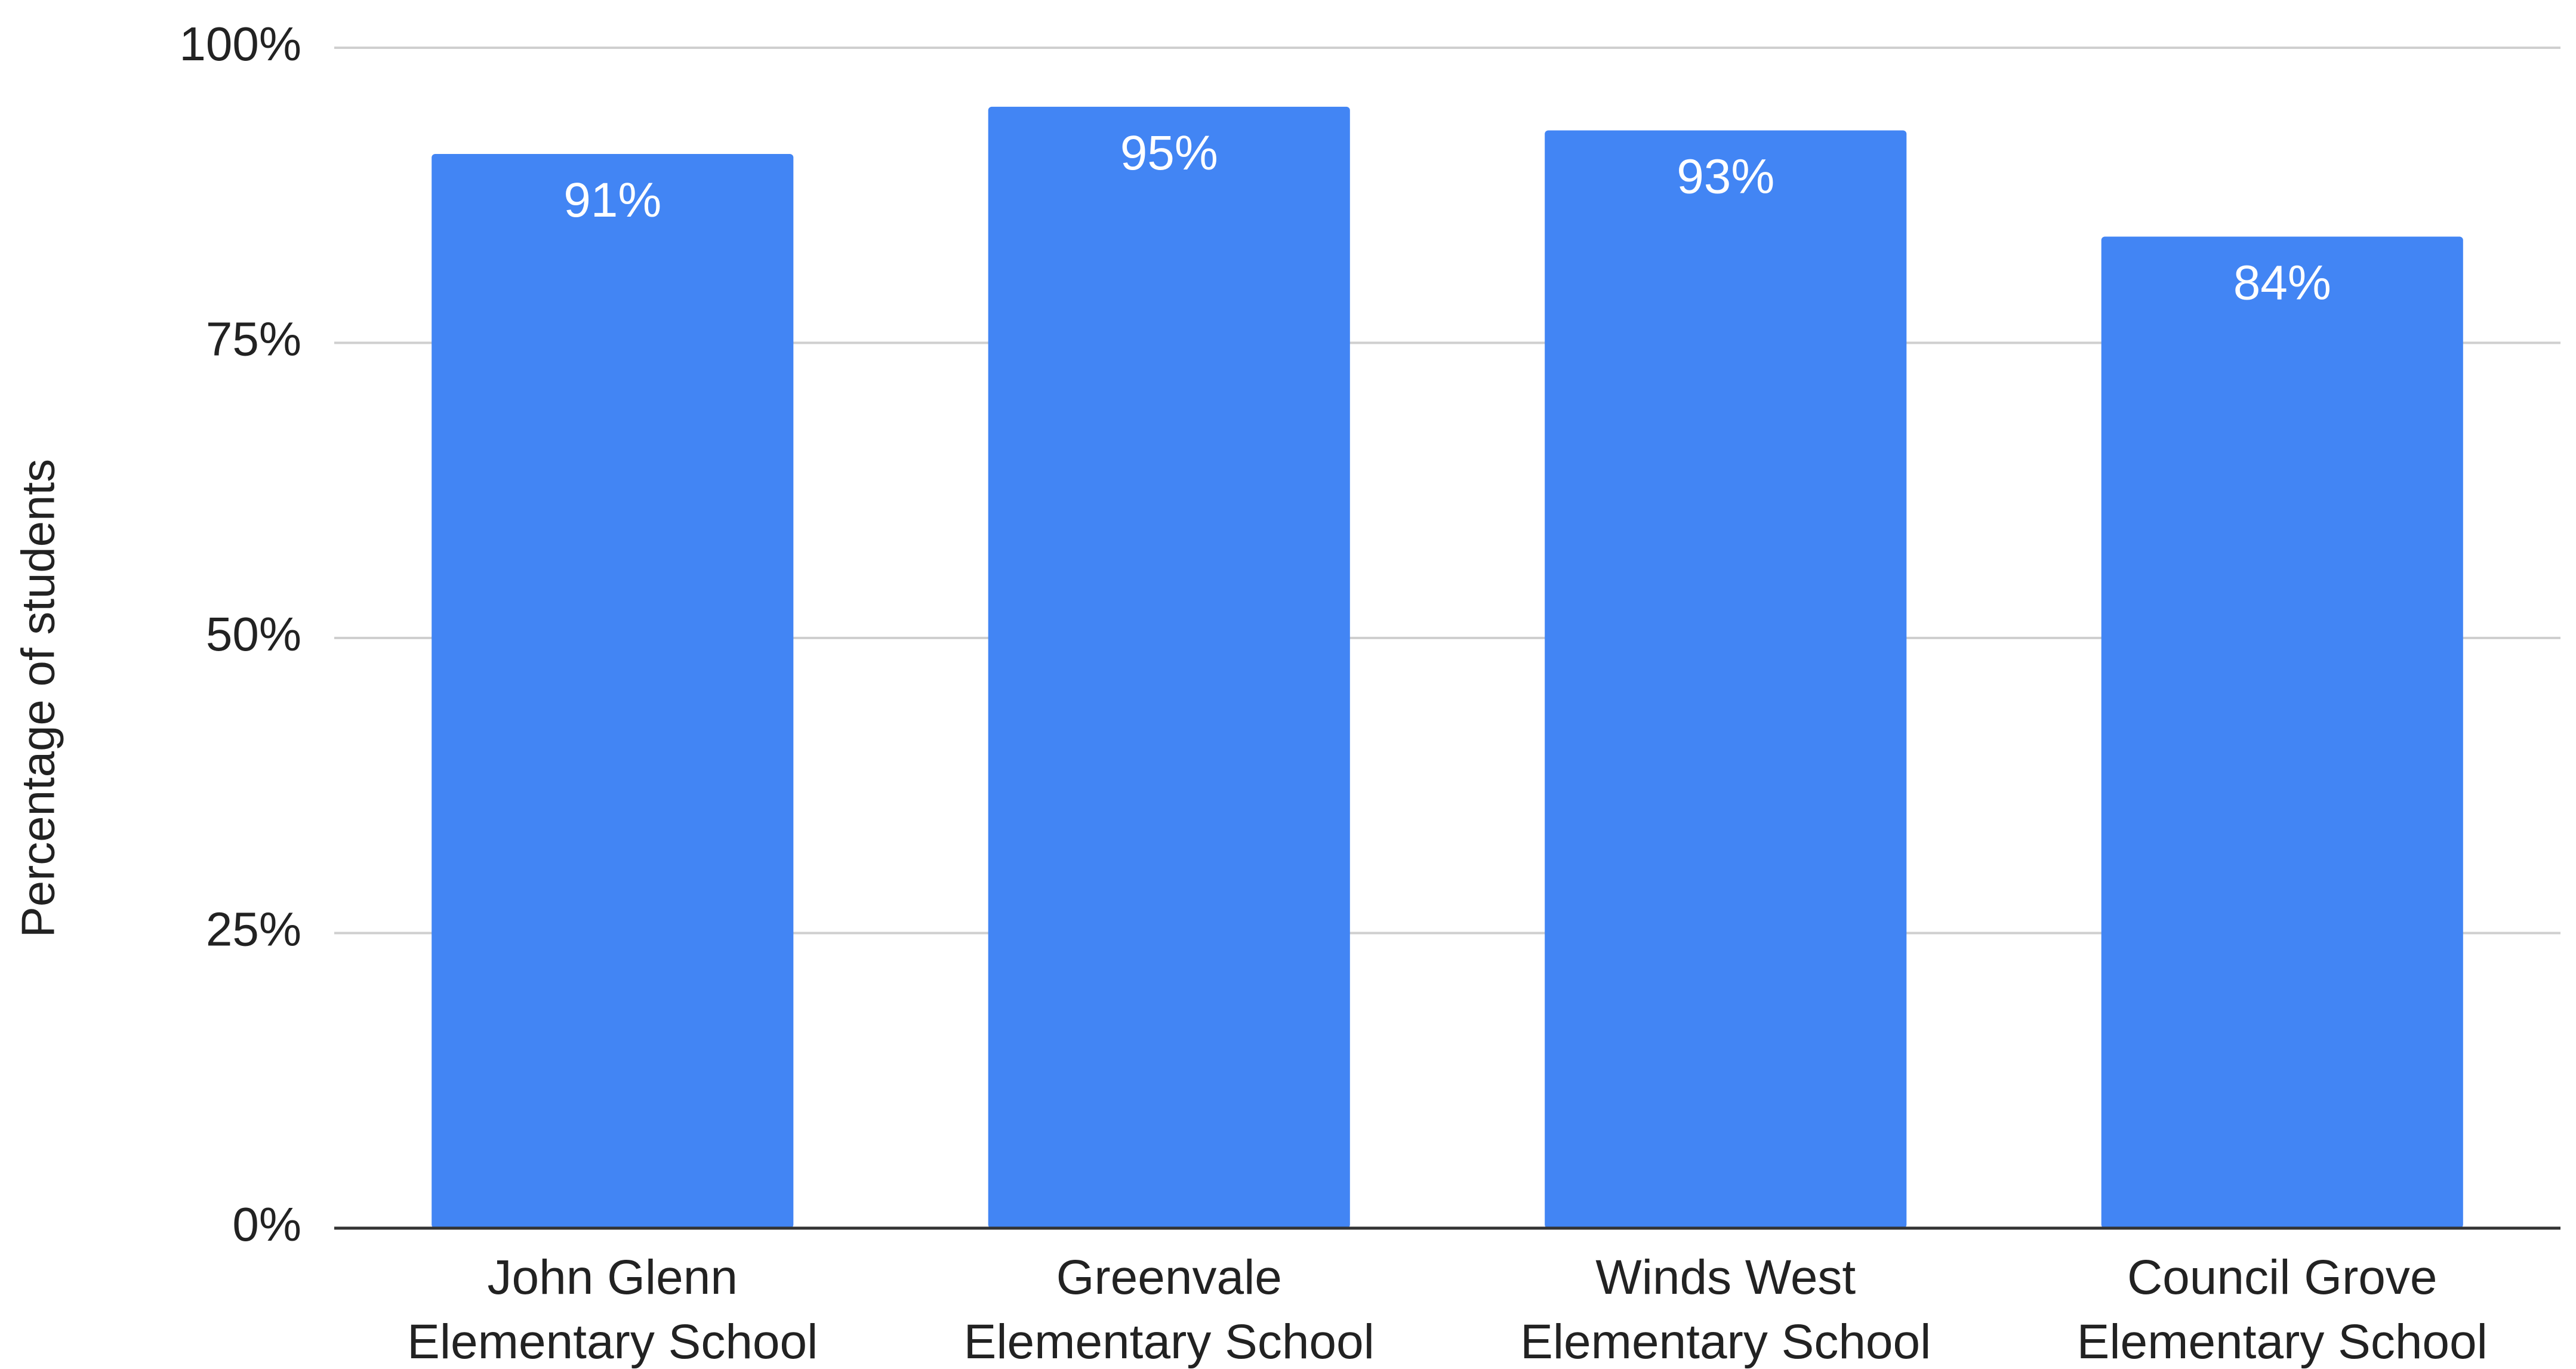 This screenshot has width=2576, height=1369. What do you see at coordinates (38, 698) in the screenshot?
I see `y-axis-title: Percentage of students` at bounding box center [38, 698].